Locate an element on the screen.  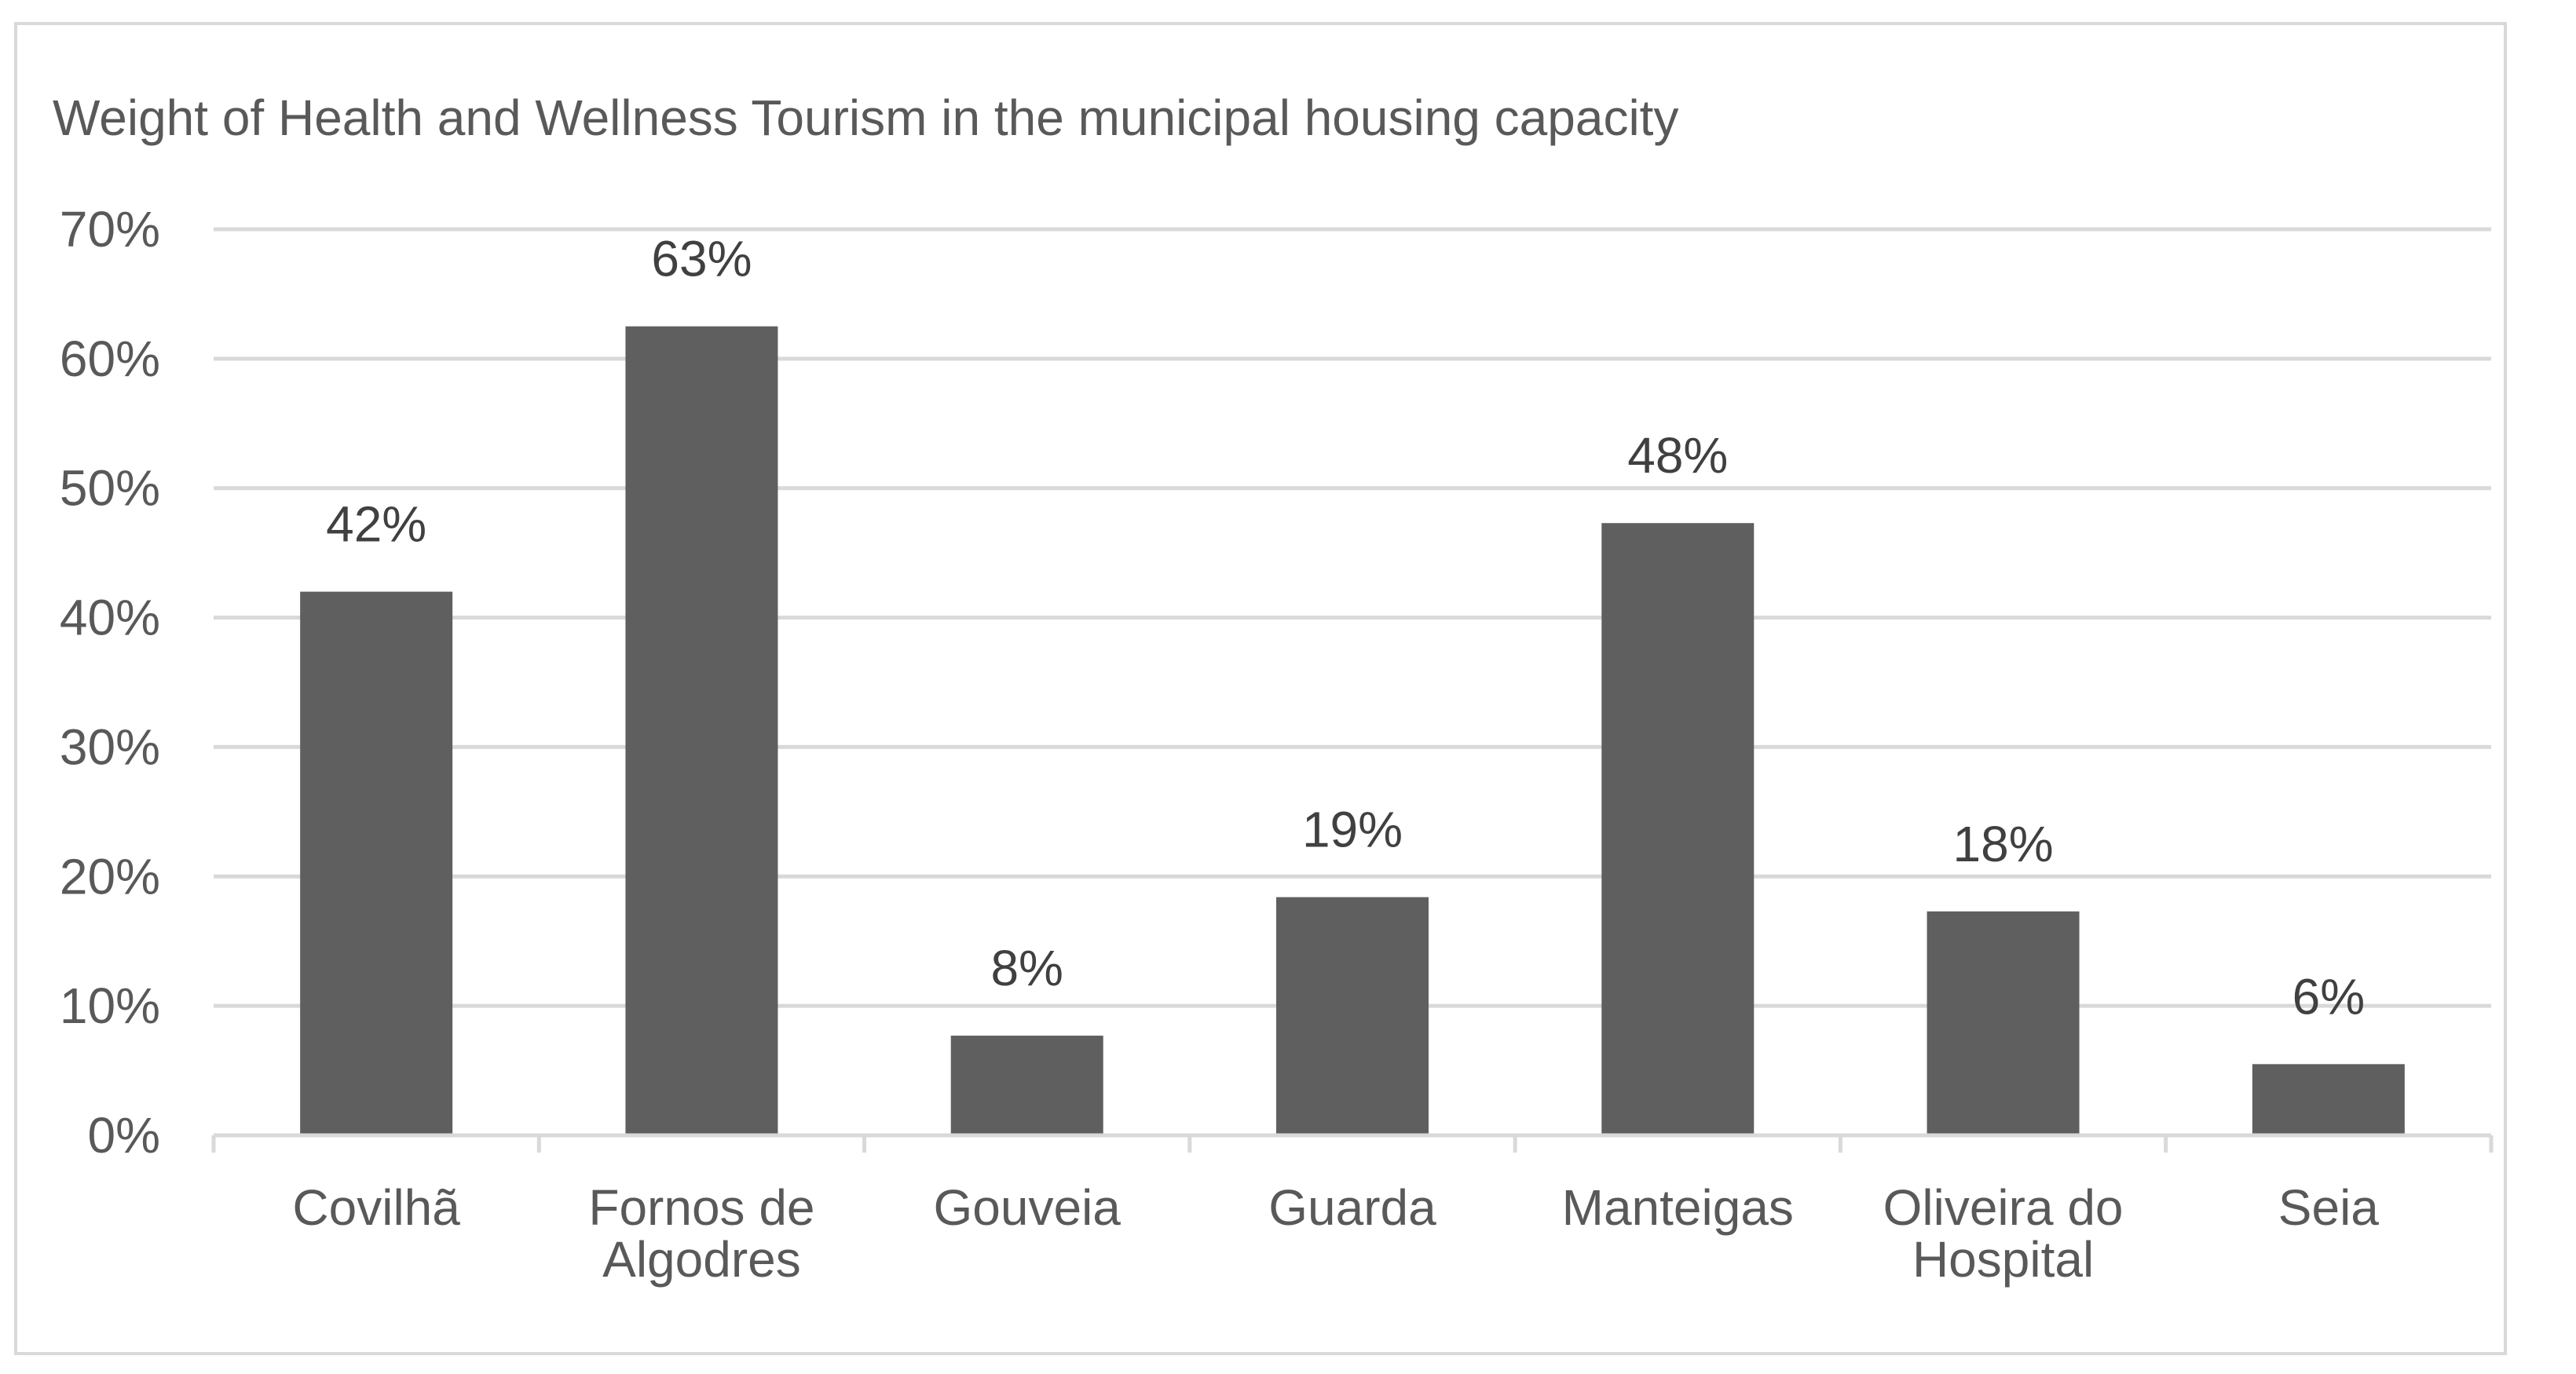
x-tick-label: Covilhã is located at coordinates (376, 1207).